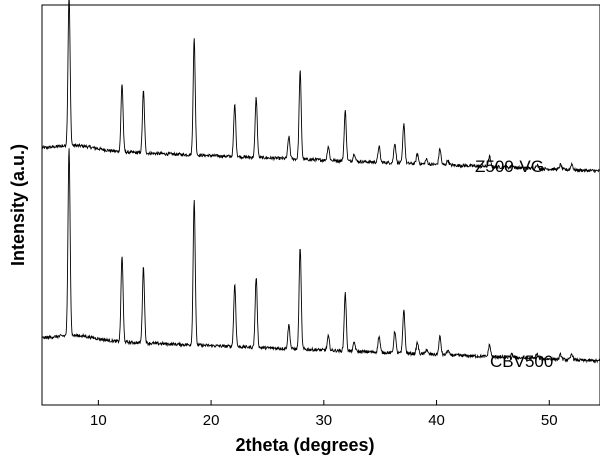 The width and height of the screenshot is (600, 455). What do you see at coordinates (98, 420) in the screenshot?
I see `x-tick-label: 10` at bounding box center [98, 420].